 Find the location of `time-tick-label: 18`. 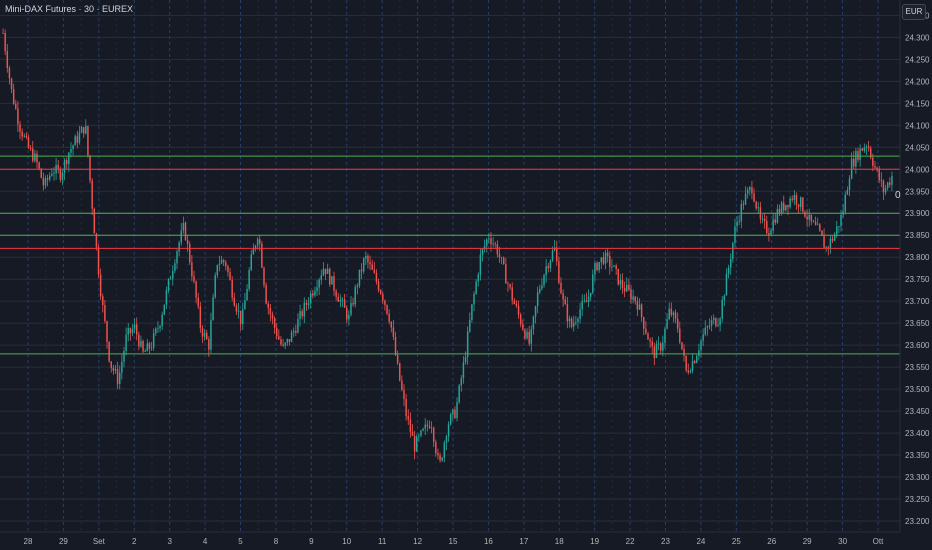

time-tick-label: 18 is located at coordinates (559, 541).